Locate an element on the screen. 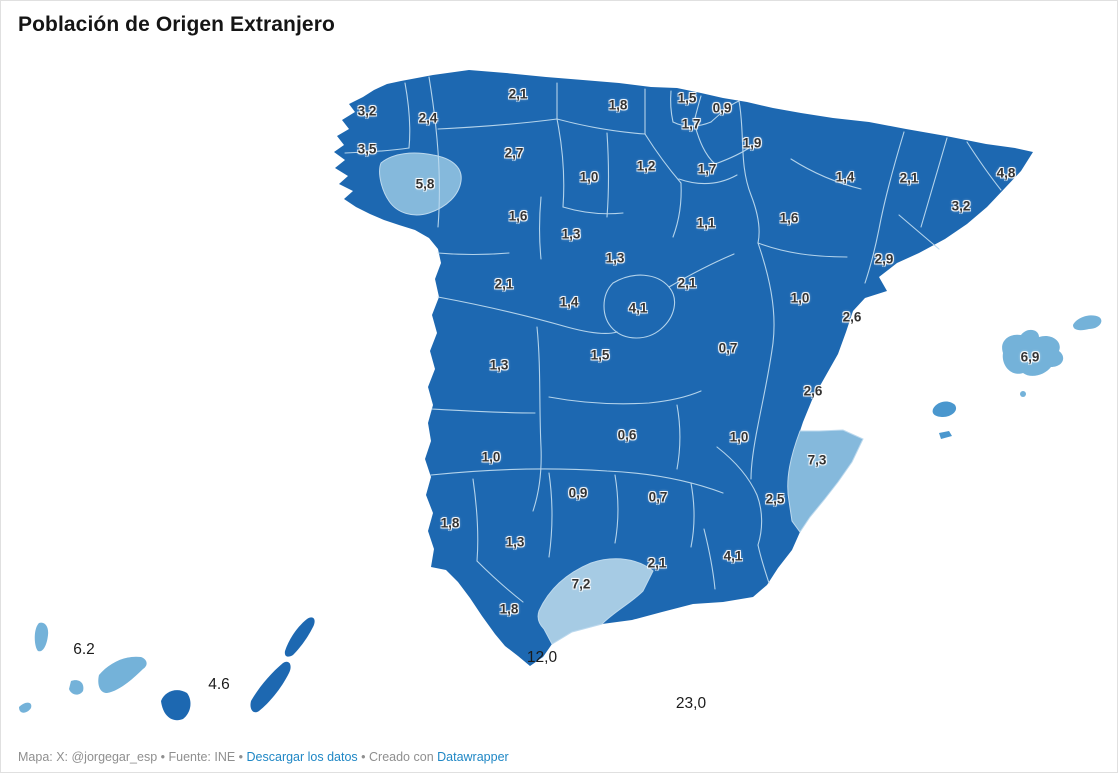 This screenshot has height=773, width=1118. cabrera-island is located at coordinates (1023, 394).